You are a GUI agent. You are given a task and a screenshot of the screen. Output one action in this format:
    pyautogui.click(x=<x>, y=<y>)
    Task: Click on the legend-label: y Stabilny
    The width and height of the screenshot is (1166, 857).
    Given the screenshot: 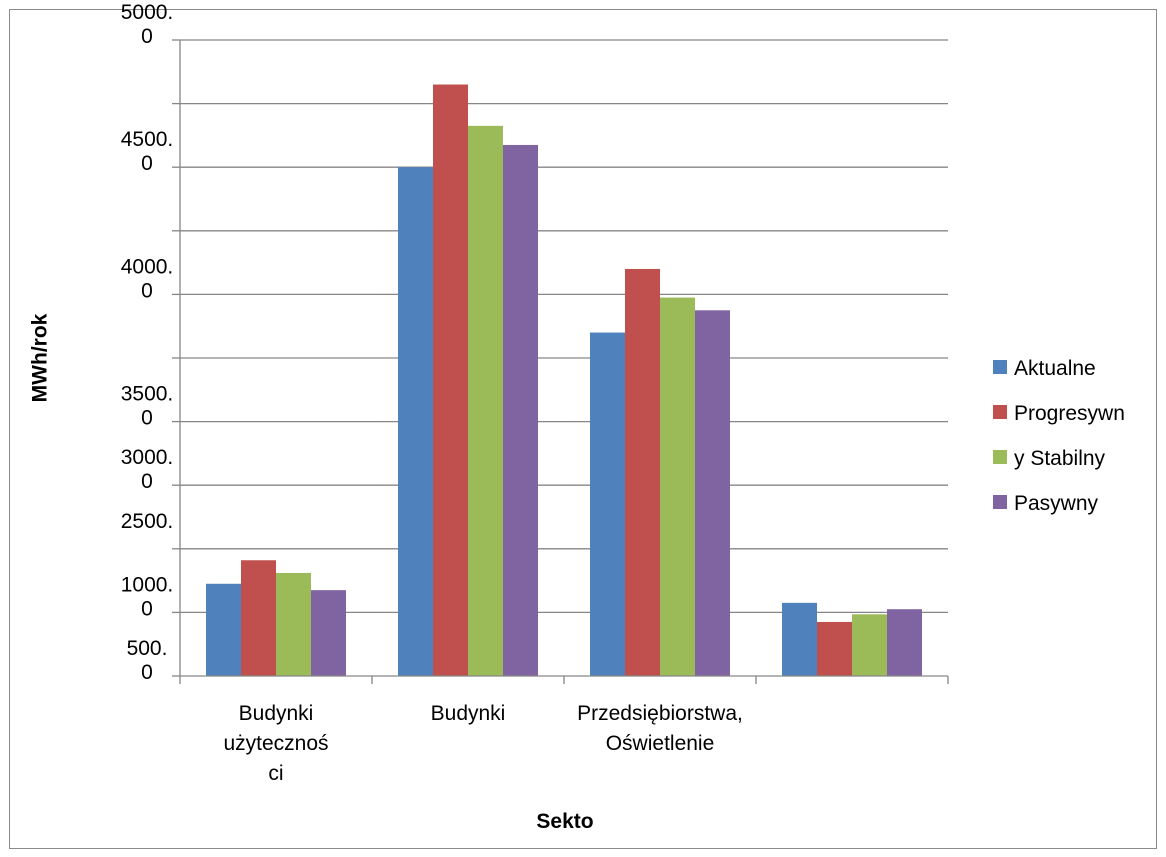 What is the action you would take?
    pyautogui.click(x=1060, y=458)
    